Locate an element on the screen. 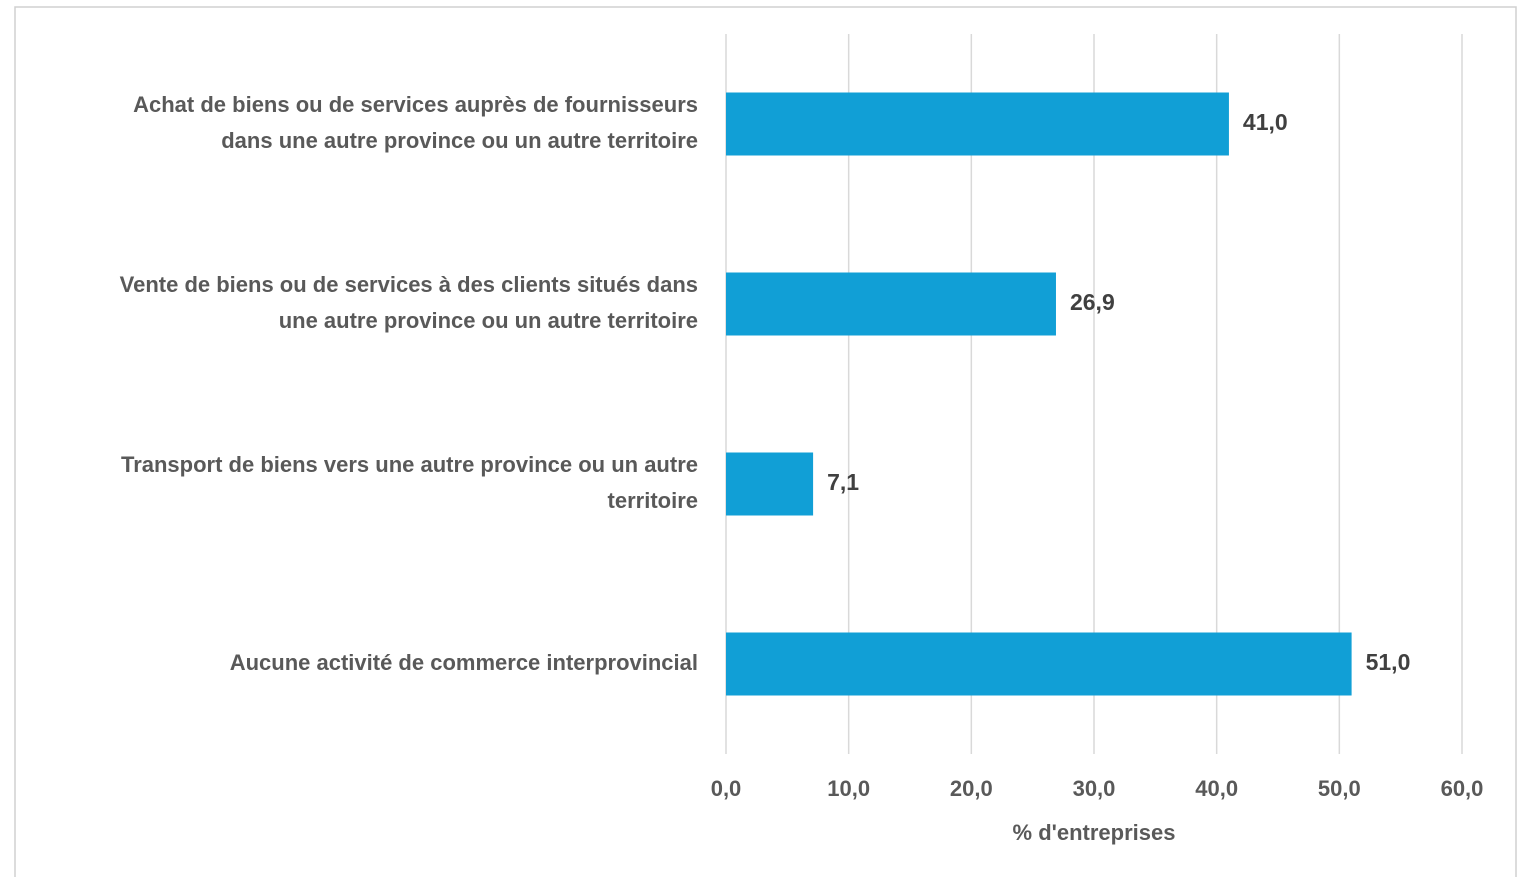  value-label: 41,0 is located at coordinates (1265, 122).